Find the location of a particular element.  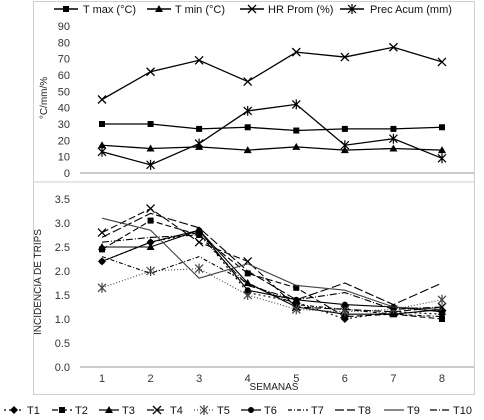

legend-label-hr: HR Prom (%) is located at coordinates (300, 10).